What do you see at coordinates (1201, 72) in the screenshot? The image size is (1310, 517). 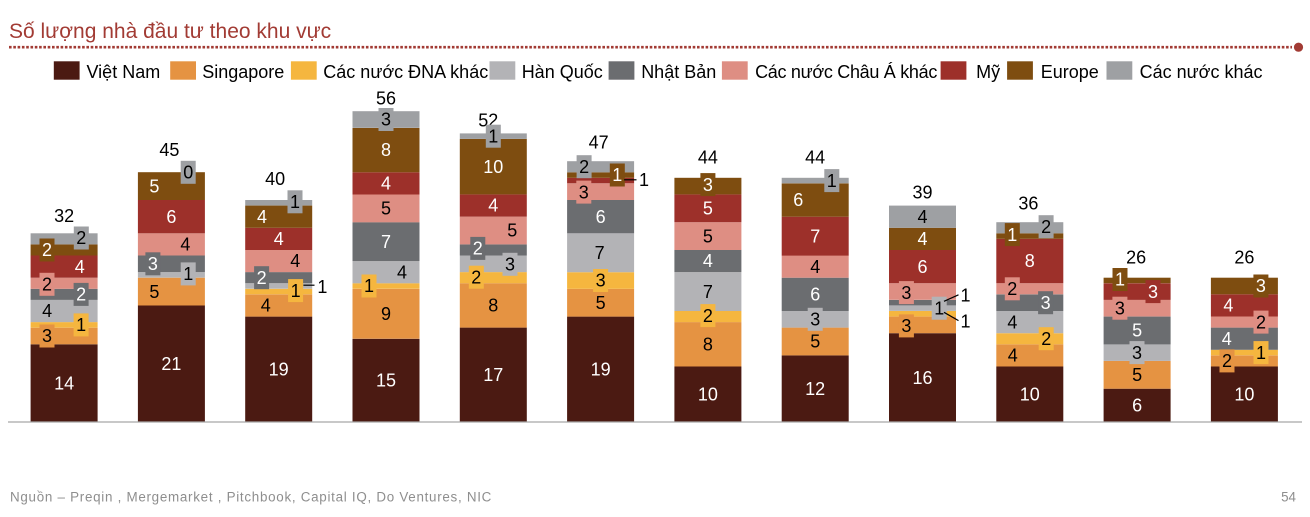 I see `svg-text: Các nước khác` at bounding box center [1201, 72].